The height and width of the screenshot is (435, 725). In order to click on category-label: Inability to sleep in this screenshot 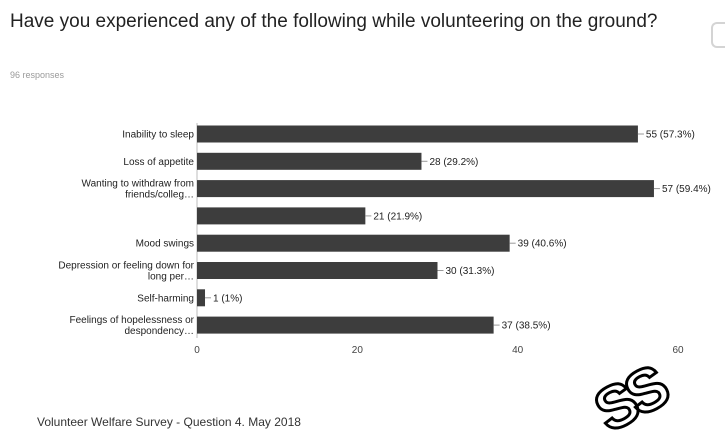, I will do `click(158, 135)`.